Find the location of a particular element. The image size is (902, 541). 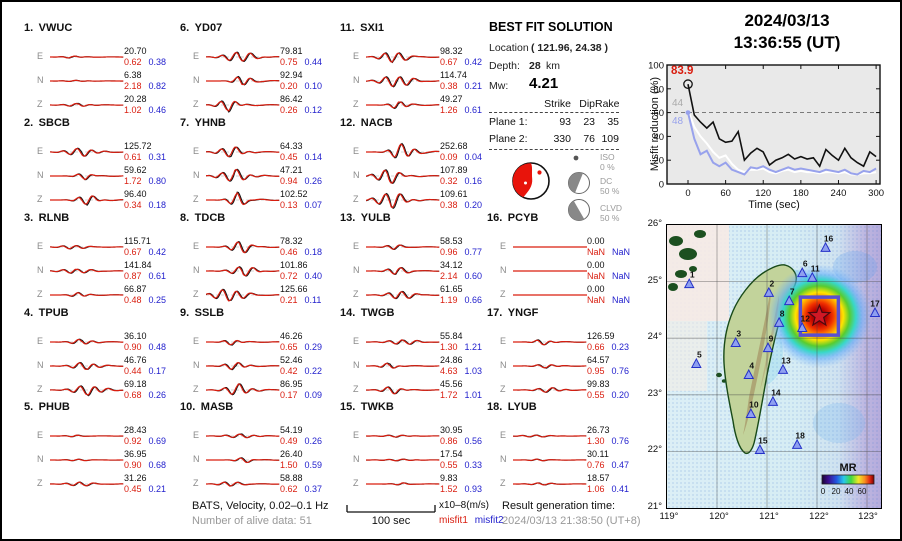

map-lon-tick: 123° is located at coordinates (868, 516).